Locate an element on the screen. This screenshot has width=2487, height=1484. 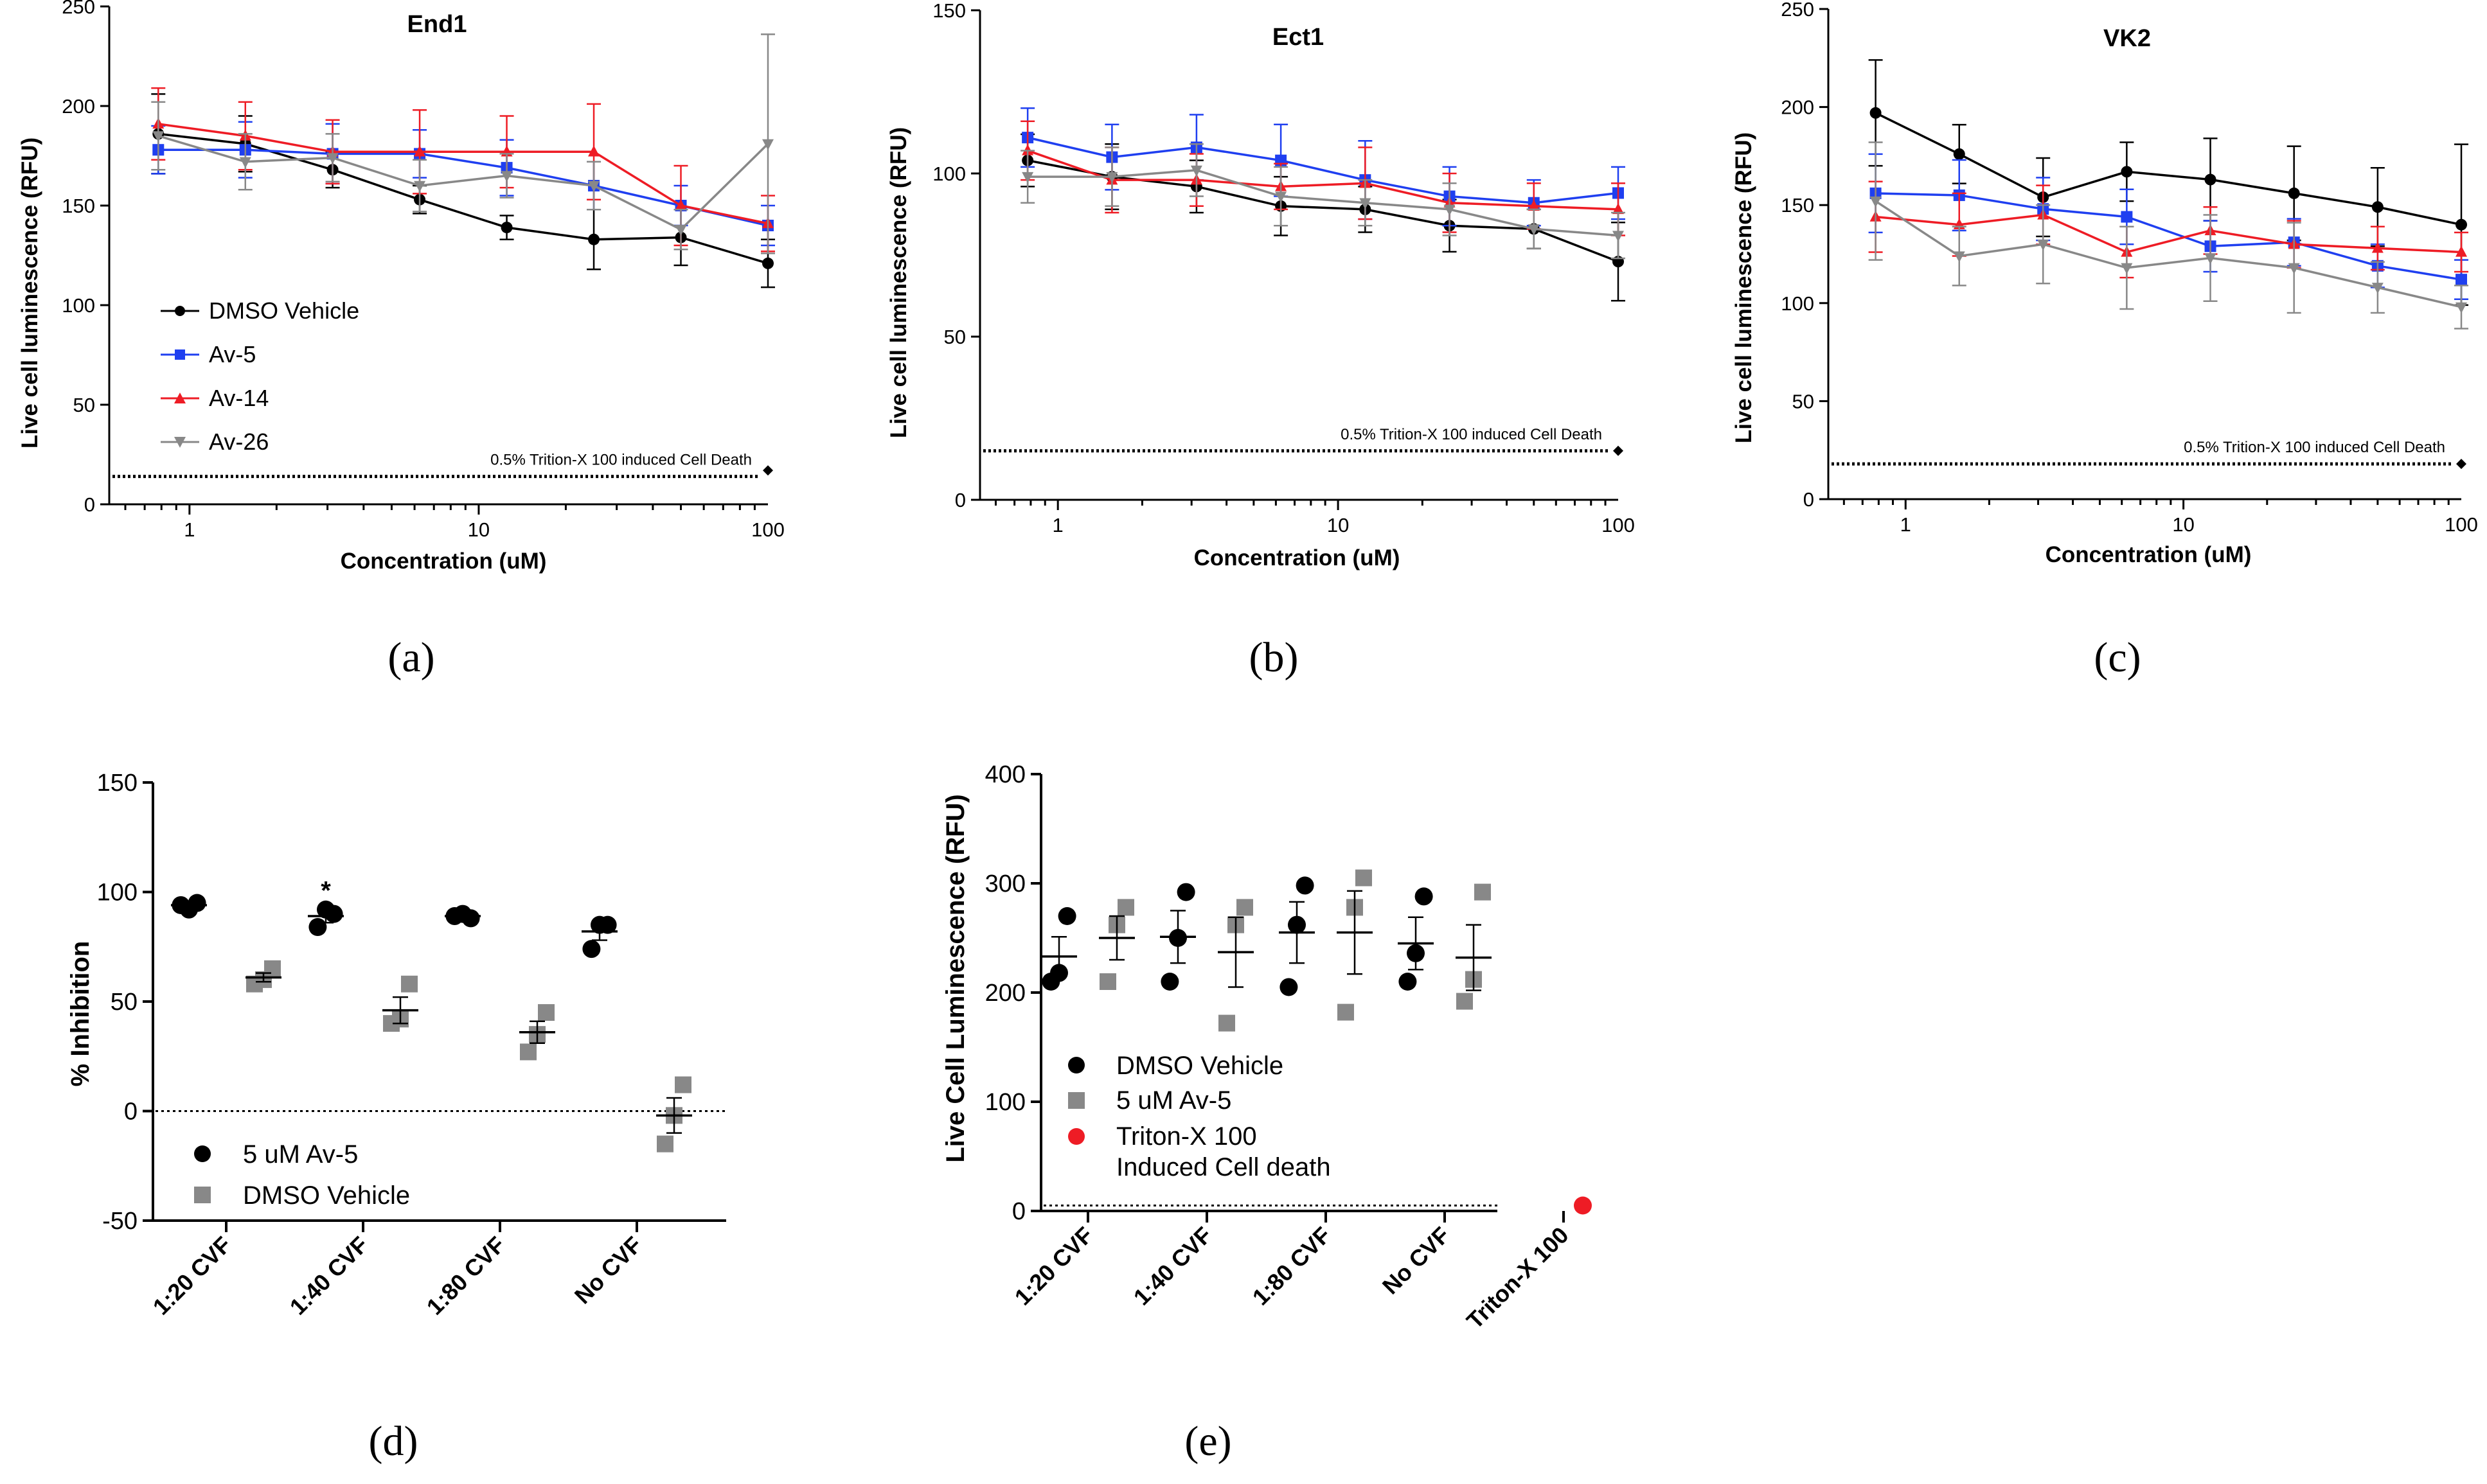
caption-c: (c) is located at coordinates (2118, 657).